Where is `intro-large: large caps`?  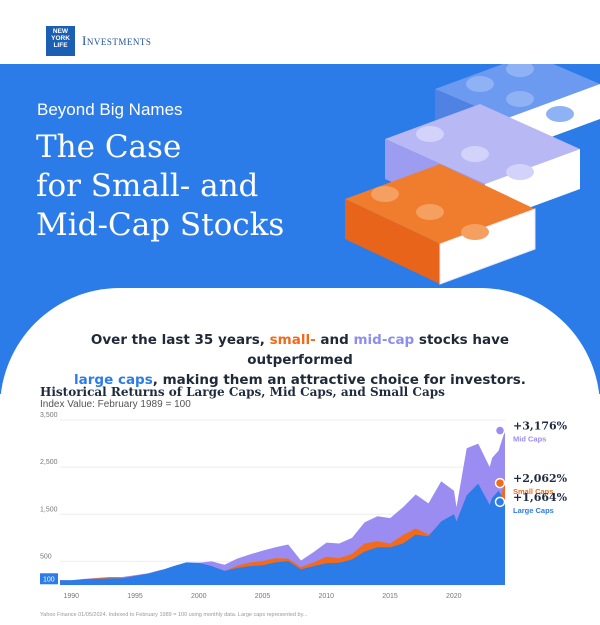 intro-large: large caps is located at coordinates (113, 380).